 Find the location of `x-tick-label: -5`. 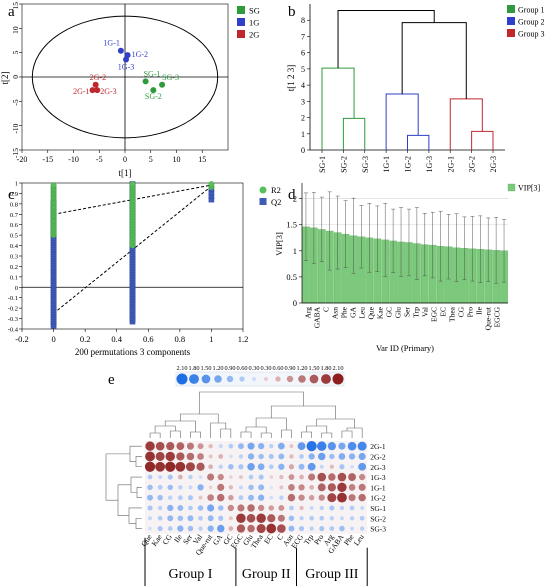

x-tick-label: -5 is located at coordinates (99, 159).